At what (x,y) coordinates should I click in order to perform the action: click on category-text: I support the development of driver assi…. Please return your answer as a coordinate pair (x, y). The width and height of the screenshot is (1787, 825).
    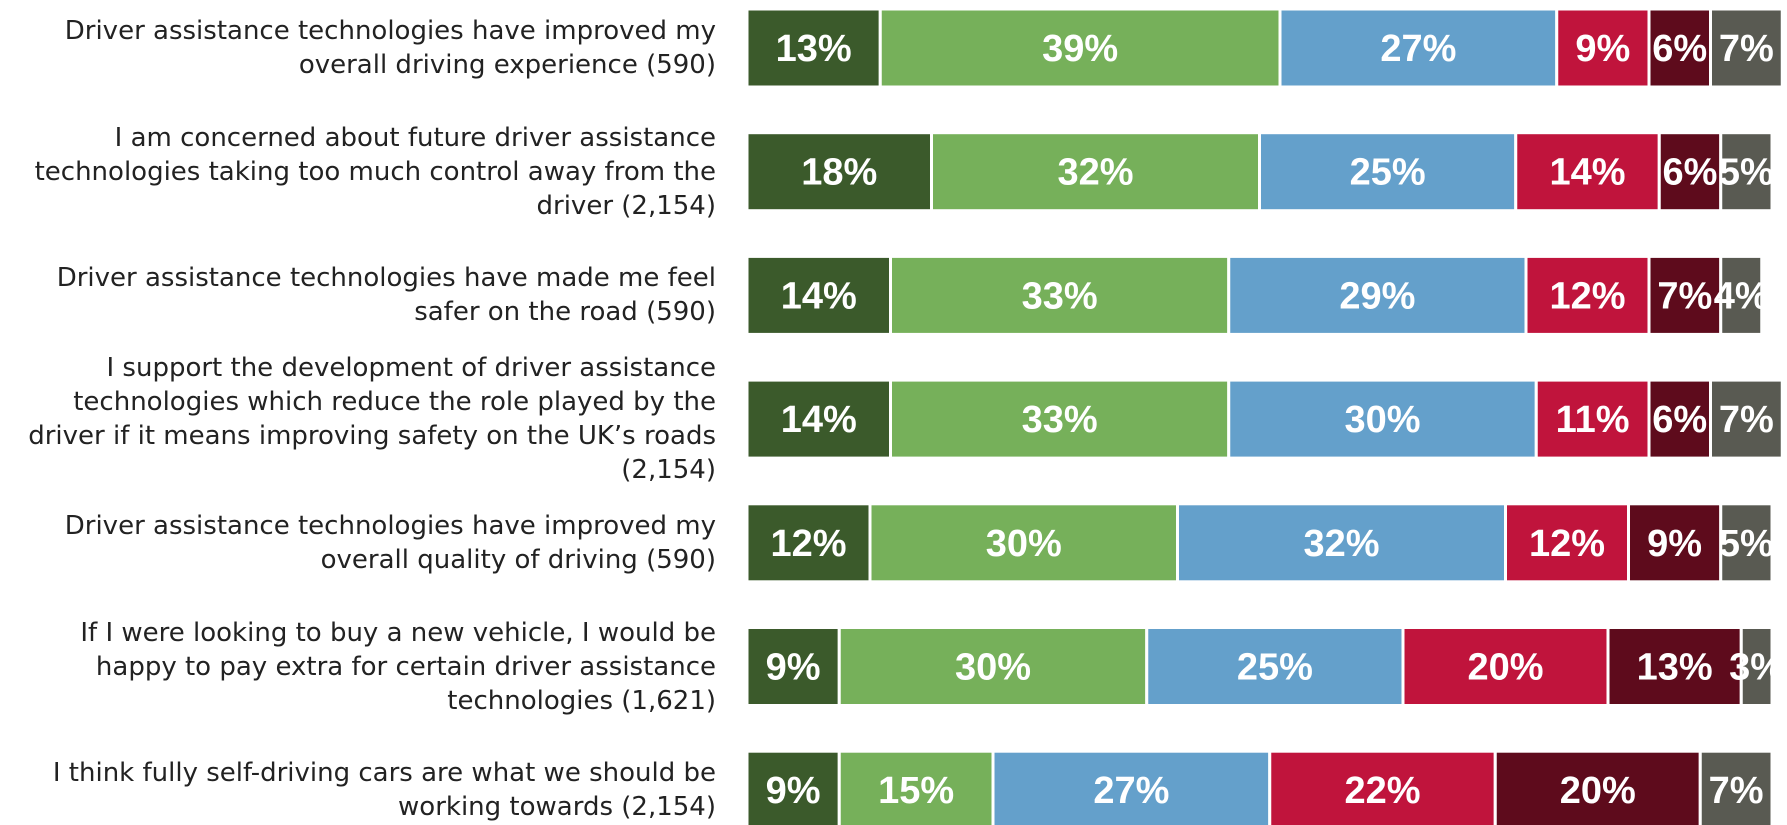
    Looking at the image, I should click on (372, 419).